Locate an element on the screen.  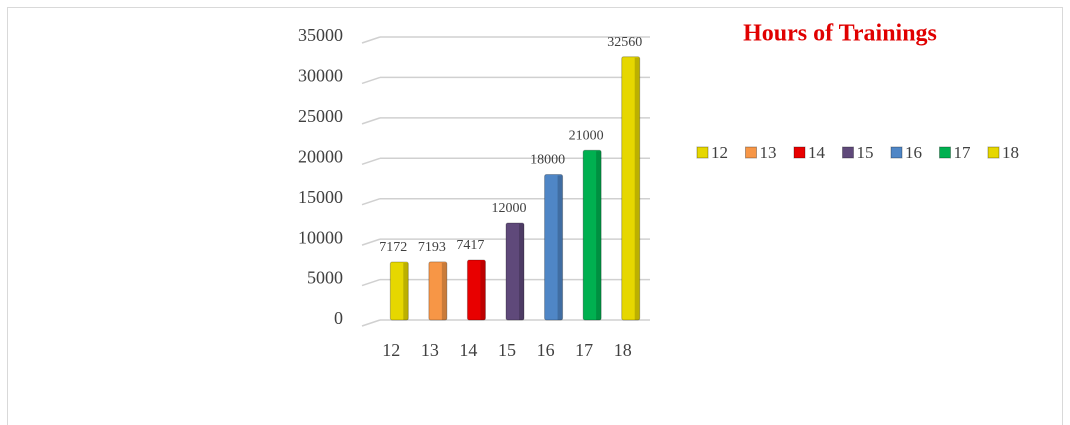
legend-label: 15 is located at coordinates (865, 152).